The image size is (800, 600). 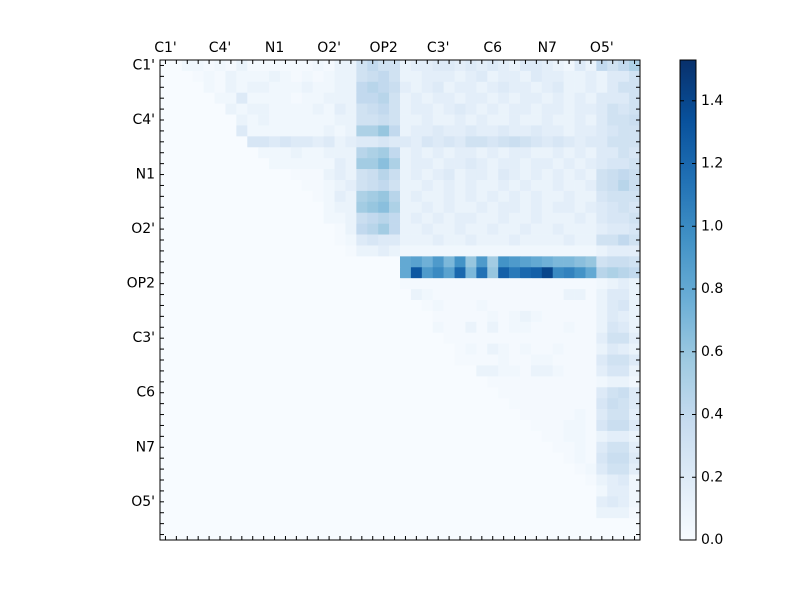 What do you see at coordinates (712, 415) in the screenshot?
I see `colorbar-tick-label: 0.4` at bounding box center [712, 415].